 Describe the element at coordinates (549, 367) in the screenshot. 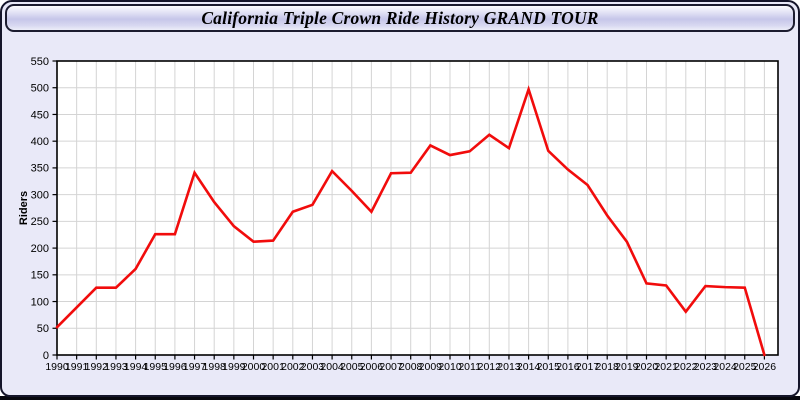

I see `svg-text: 2015` at that location.